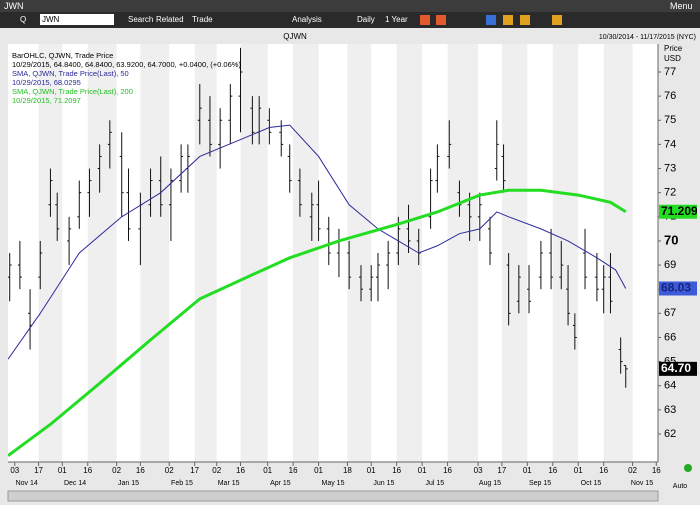 This screenshot has width=700, height=505. What do you see at coordinates (681, 6) in the screenshot?
I see `menu: Menu` at bounding box center [681, 6].